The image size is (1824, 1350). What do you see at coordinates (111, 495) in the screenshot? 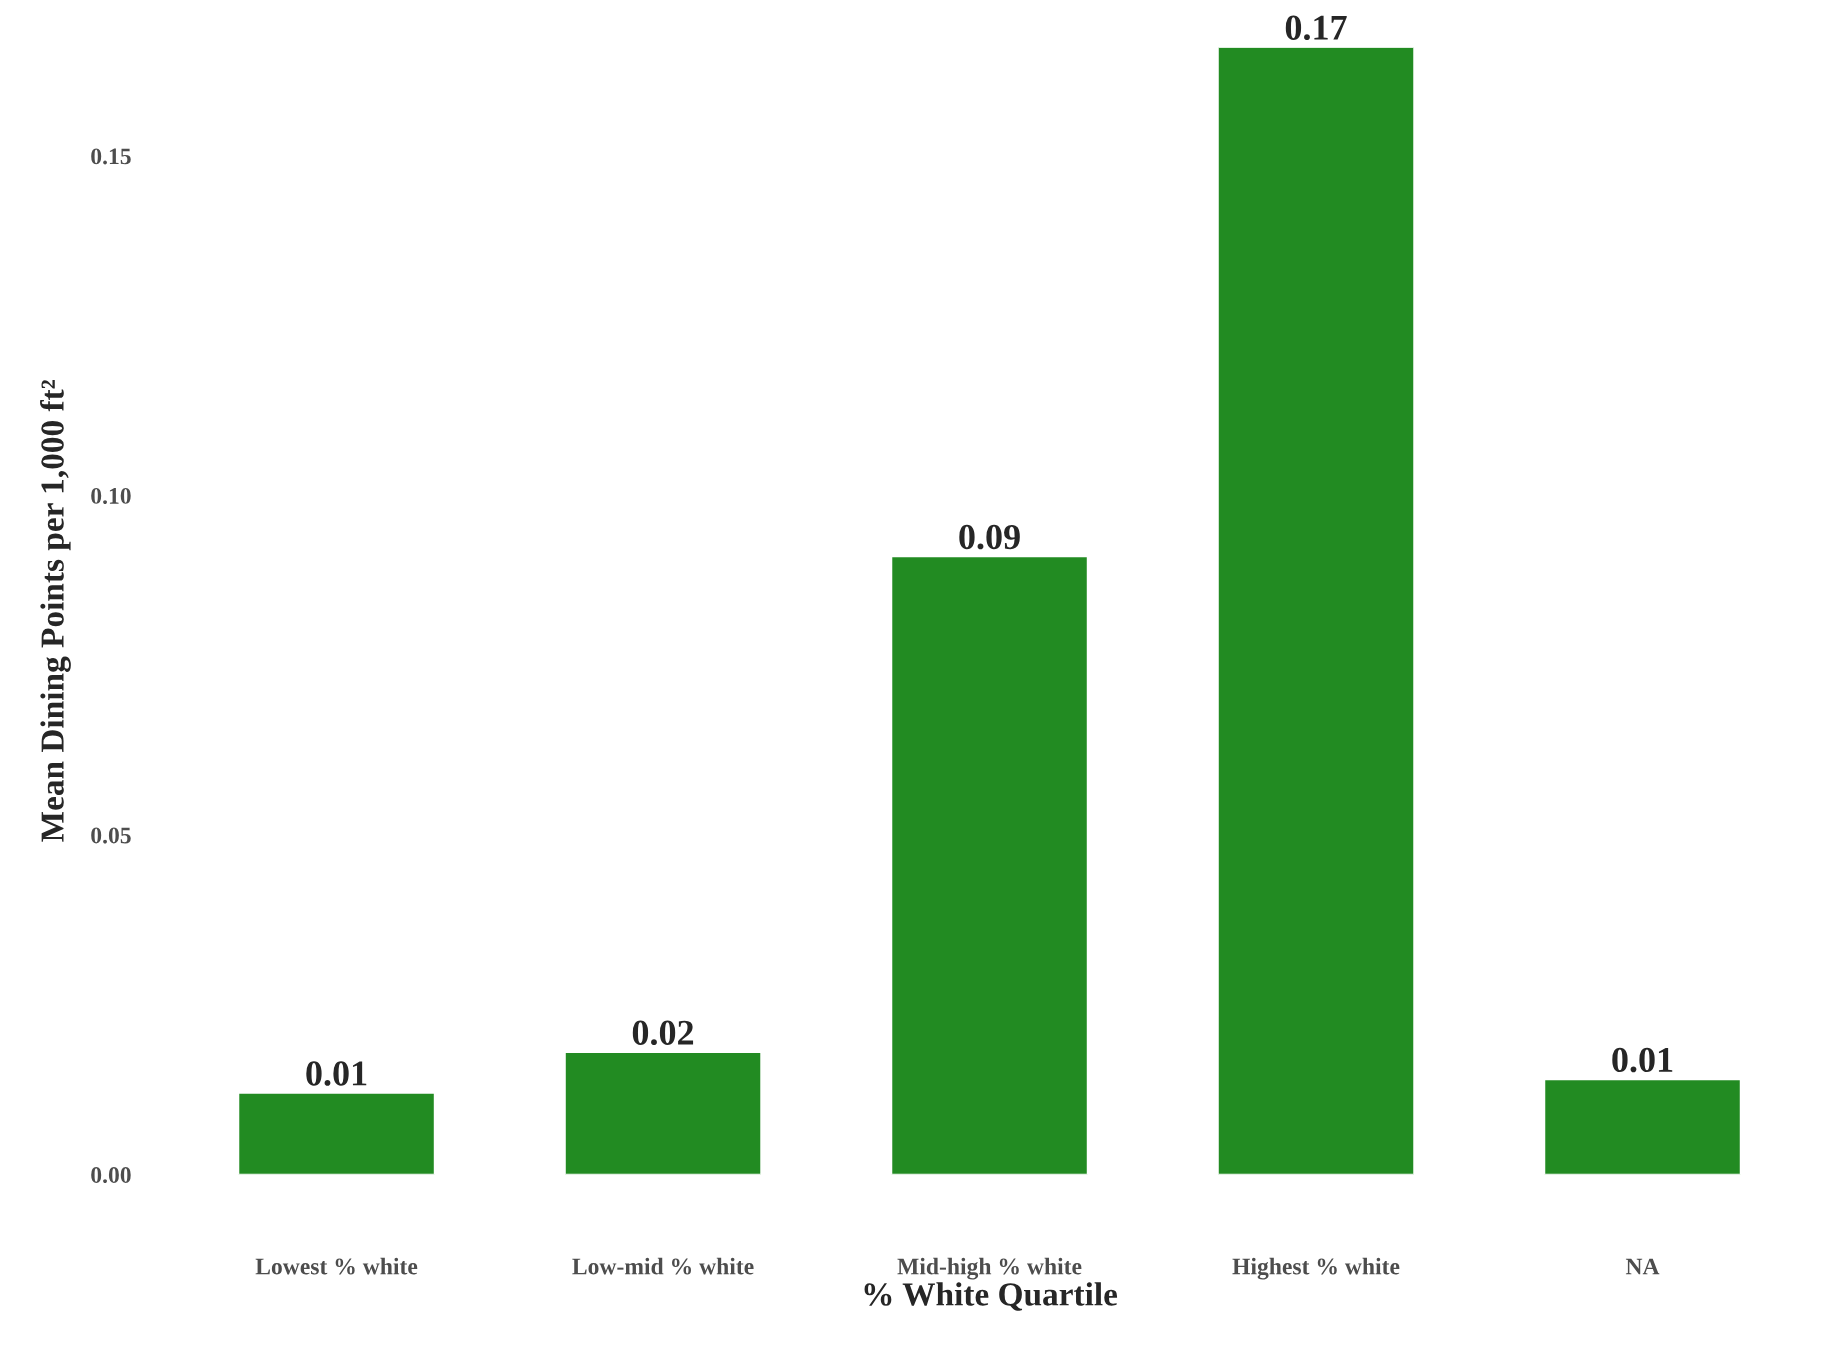
I see `y-tick-label: 0.10` at bounding box center [111, 495].